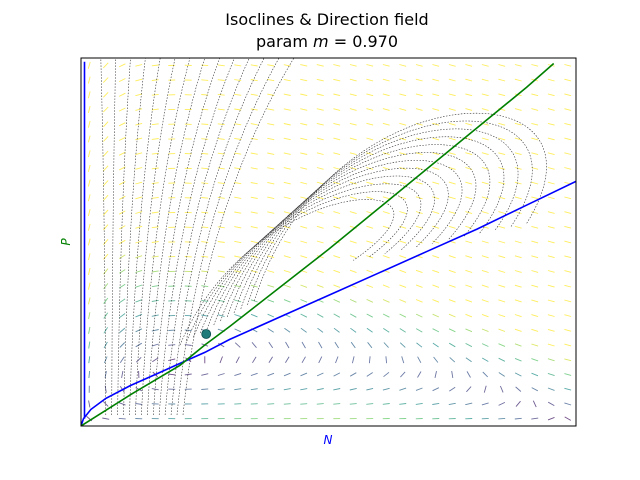  Describe the element at coordinates (206, 334) in the screenshot. I see `equilibrium-points` at that location.